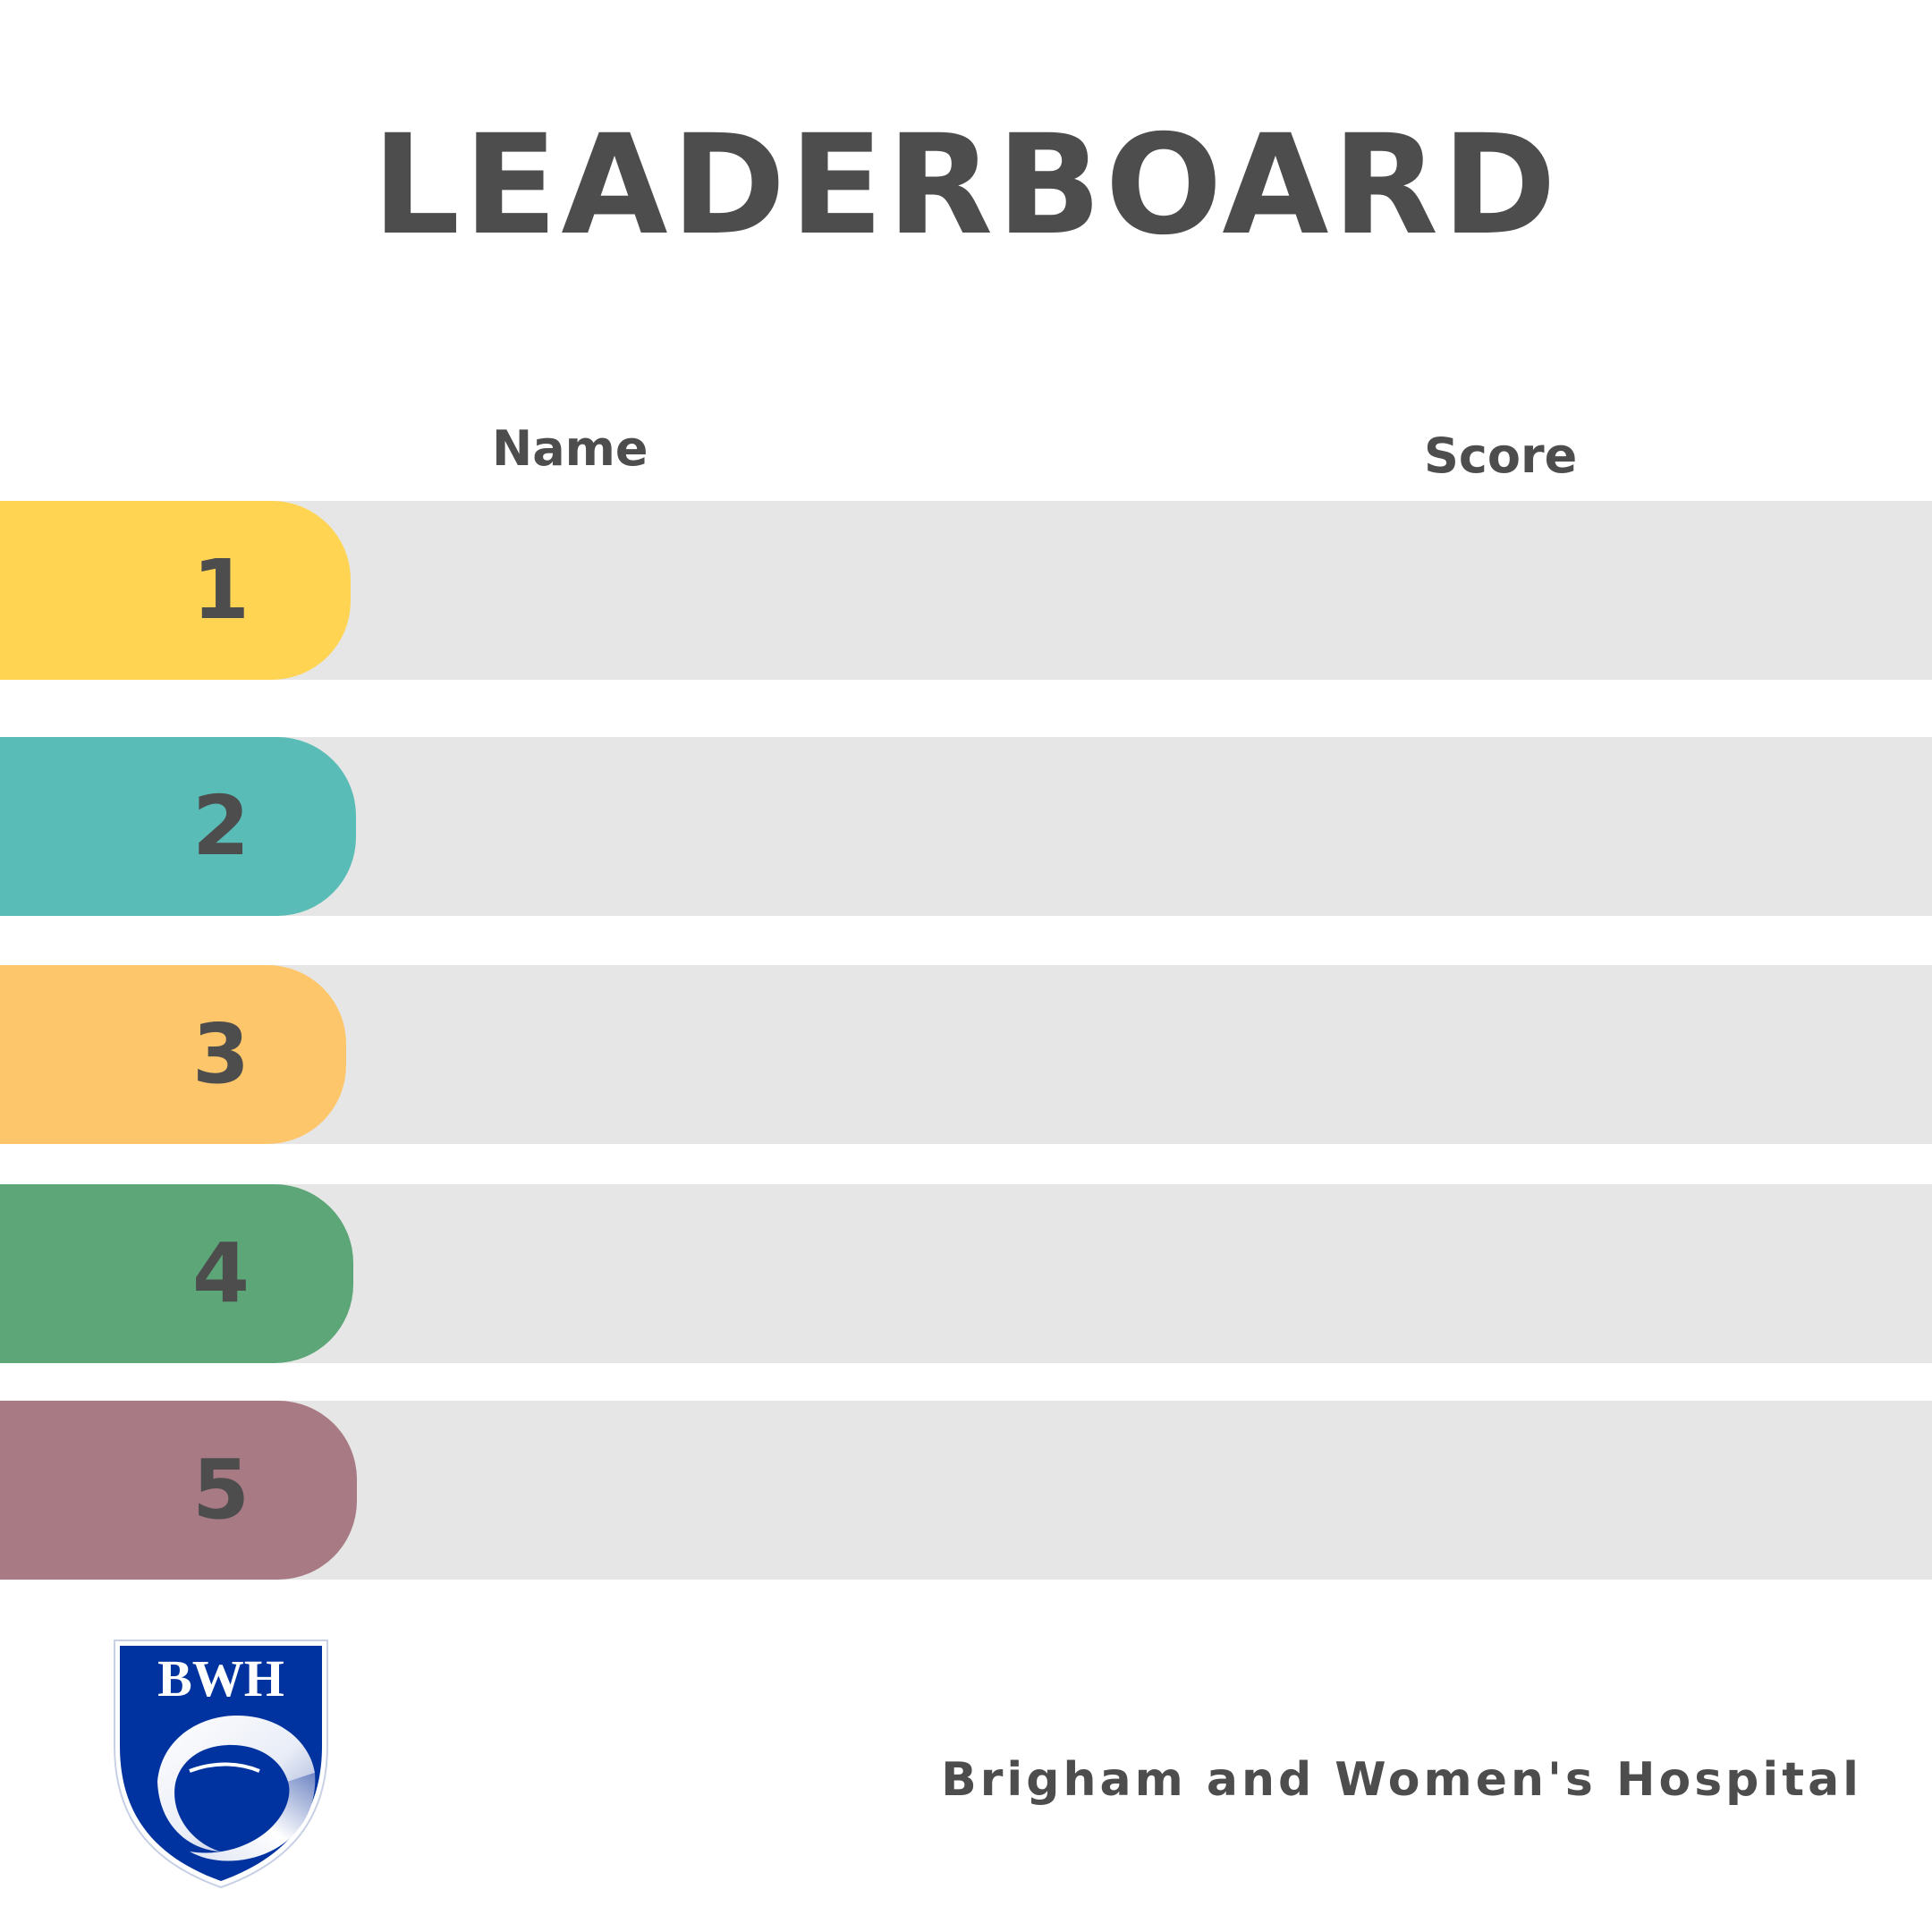 The height and width of the screenshot is (1932, 1932). What do you see at coordinates (966, 1490) in the screenshot?
I see `leaderboard-row-5: 5` at bounding box center [966, 1490].